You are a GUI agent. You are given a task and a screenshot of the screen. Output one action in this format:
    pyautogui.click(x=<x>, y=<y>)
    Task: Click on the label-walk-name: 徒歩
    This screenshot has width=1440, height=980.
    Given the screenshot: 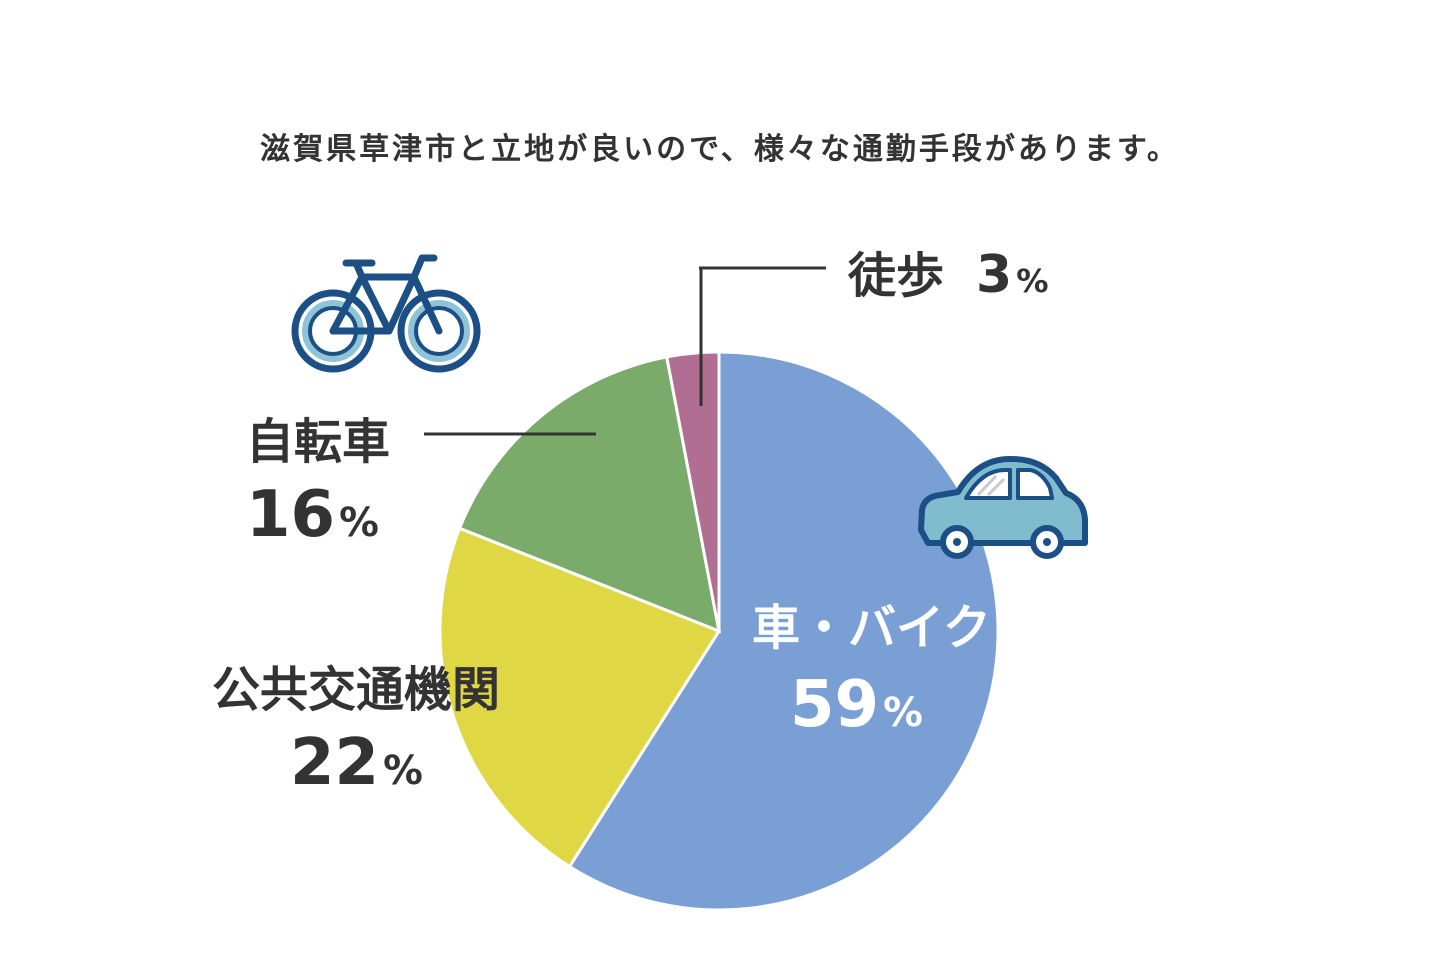 What is the action you would take?
    pyautogui.click(x=895, y=276)
    